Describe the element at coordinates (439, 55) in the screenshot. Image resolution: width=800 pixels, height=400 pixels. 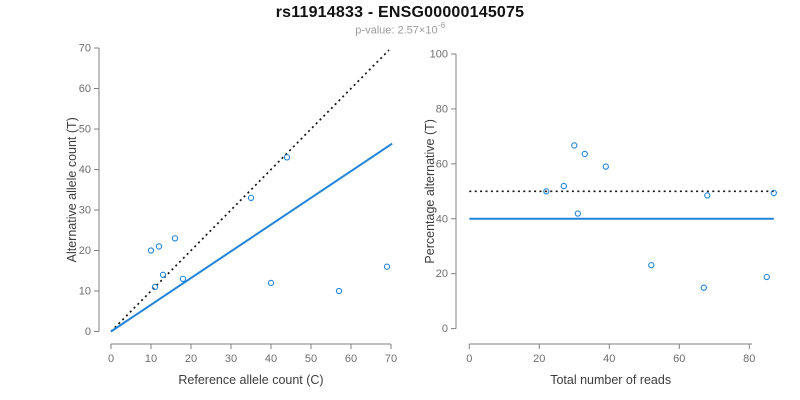
I see `y-tick-label: 100` at that location.